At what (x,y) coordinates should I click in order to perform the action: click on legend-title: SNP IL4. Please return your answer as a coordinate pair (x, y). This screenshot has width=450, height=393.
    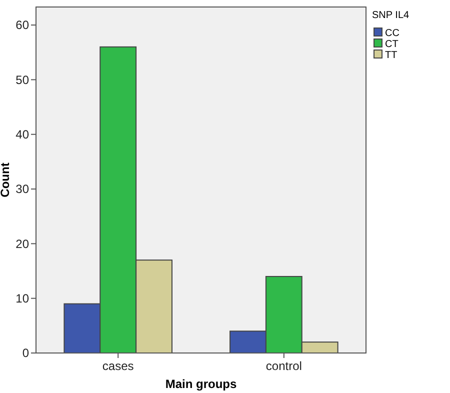
    Looking at the image, I should click on (391, 15).